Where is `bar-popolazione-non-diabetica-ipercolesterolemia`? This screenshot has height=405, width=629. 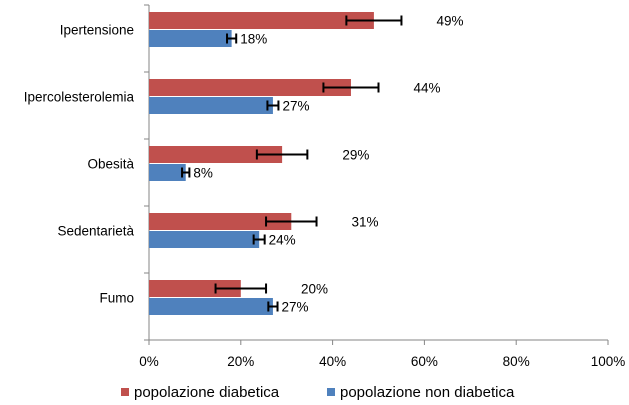 bar-popolazione-non-diabetica-ipercolesterolemia is located at coordinates (211, 105).